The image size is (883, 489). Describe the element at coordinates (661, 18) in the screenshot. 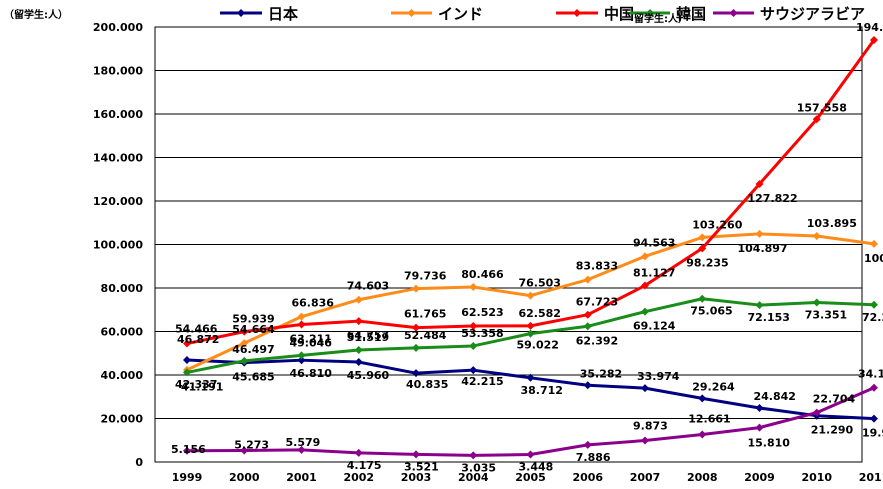

I see `legend-overlap-text: 留学生:人）` at that location.